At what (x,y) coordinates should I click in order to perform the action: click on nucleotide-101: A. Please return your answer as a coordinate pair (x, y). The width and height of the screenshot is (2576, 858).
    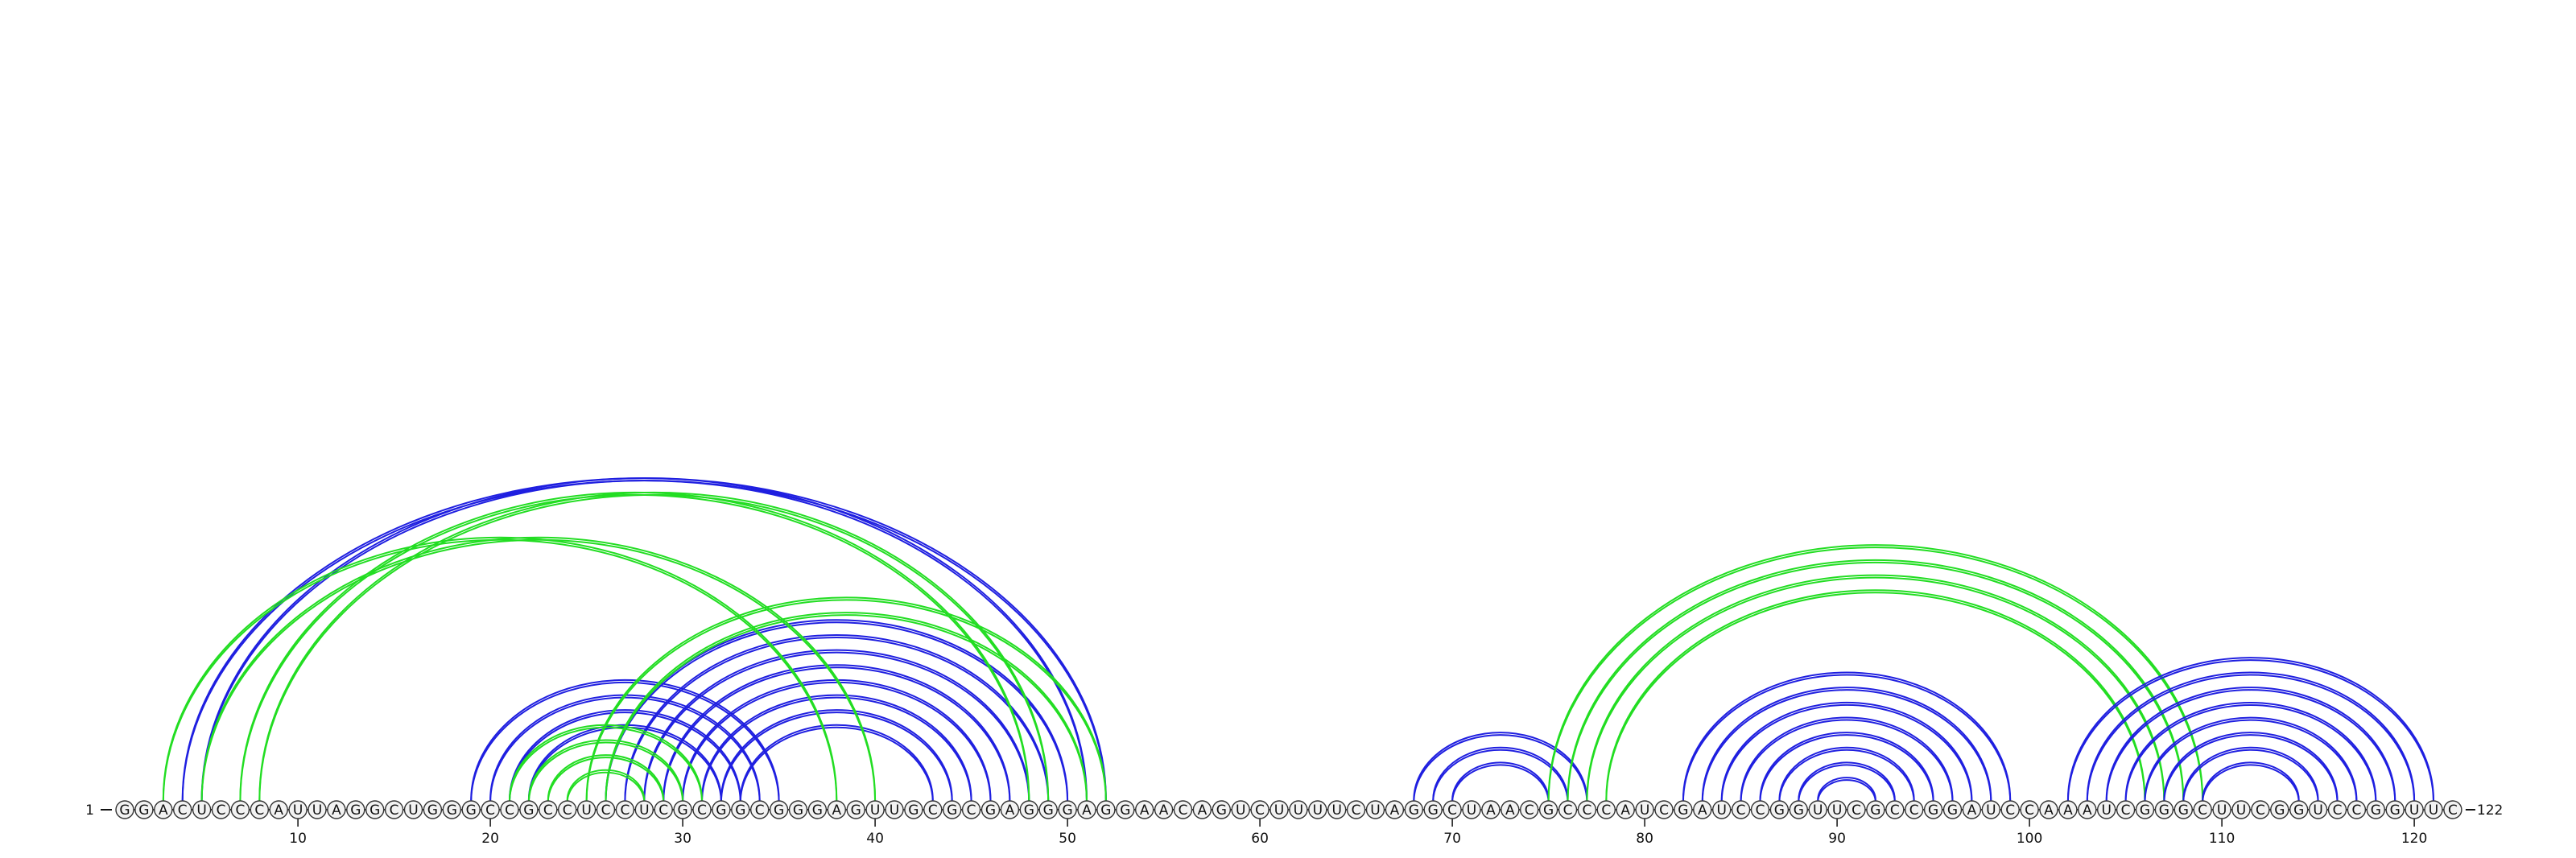
    Looking at the image, I should click on (2048, 809).